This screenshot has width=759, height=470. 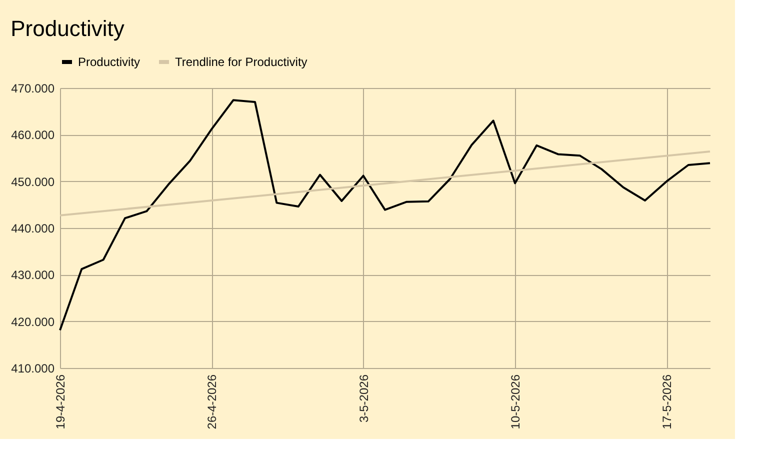 I want to click on x-tick-label: 17-5-2026, so click(x=667, y=402).